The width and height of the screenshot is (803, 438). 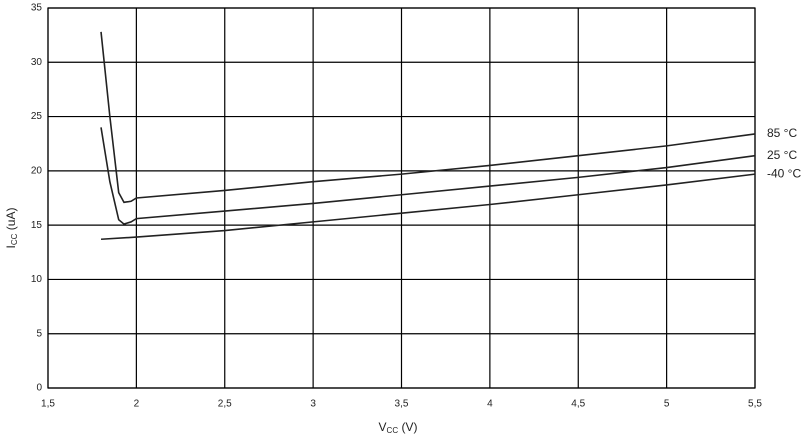 What do you see at coordinates (11, 221) in the screenshot?
I see `y-axis-label-unit: (uA)` at bounding box center [11, 221].